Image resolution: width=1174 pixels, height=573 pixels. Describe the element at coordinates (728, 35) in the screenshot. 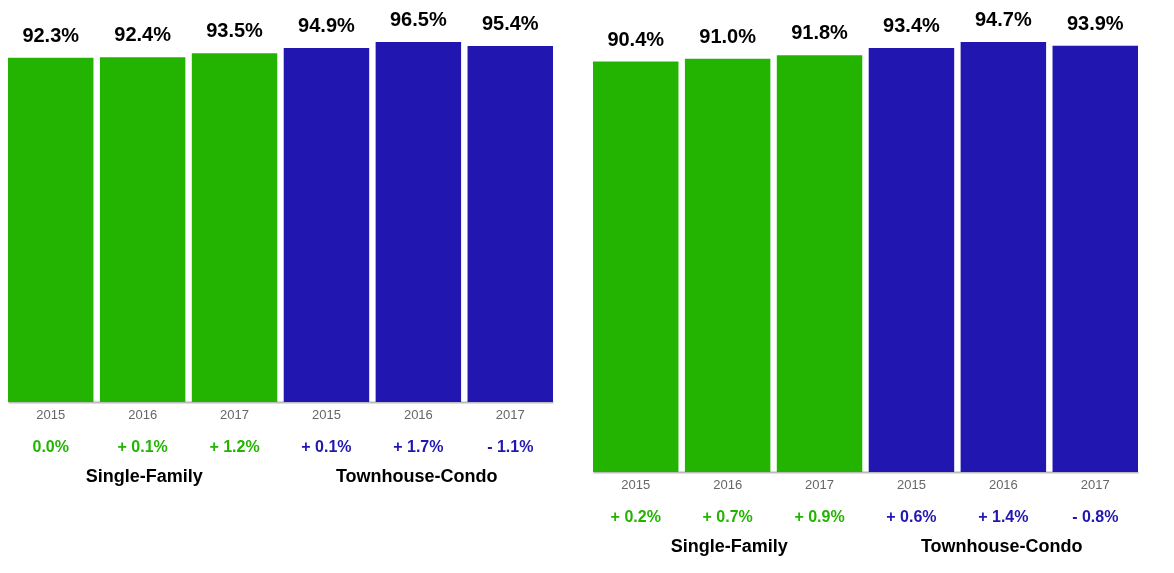

I see `data-label: 91.0%` at that location.